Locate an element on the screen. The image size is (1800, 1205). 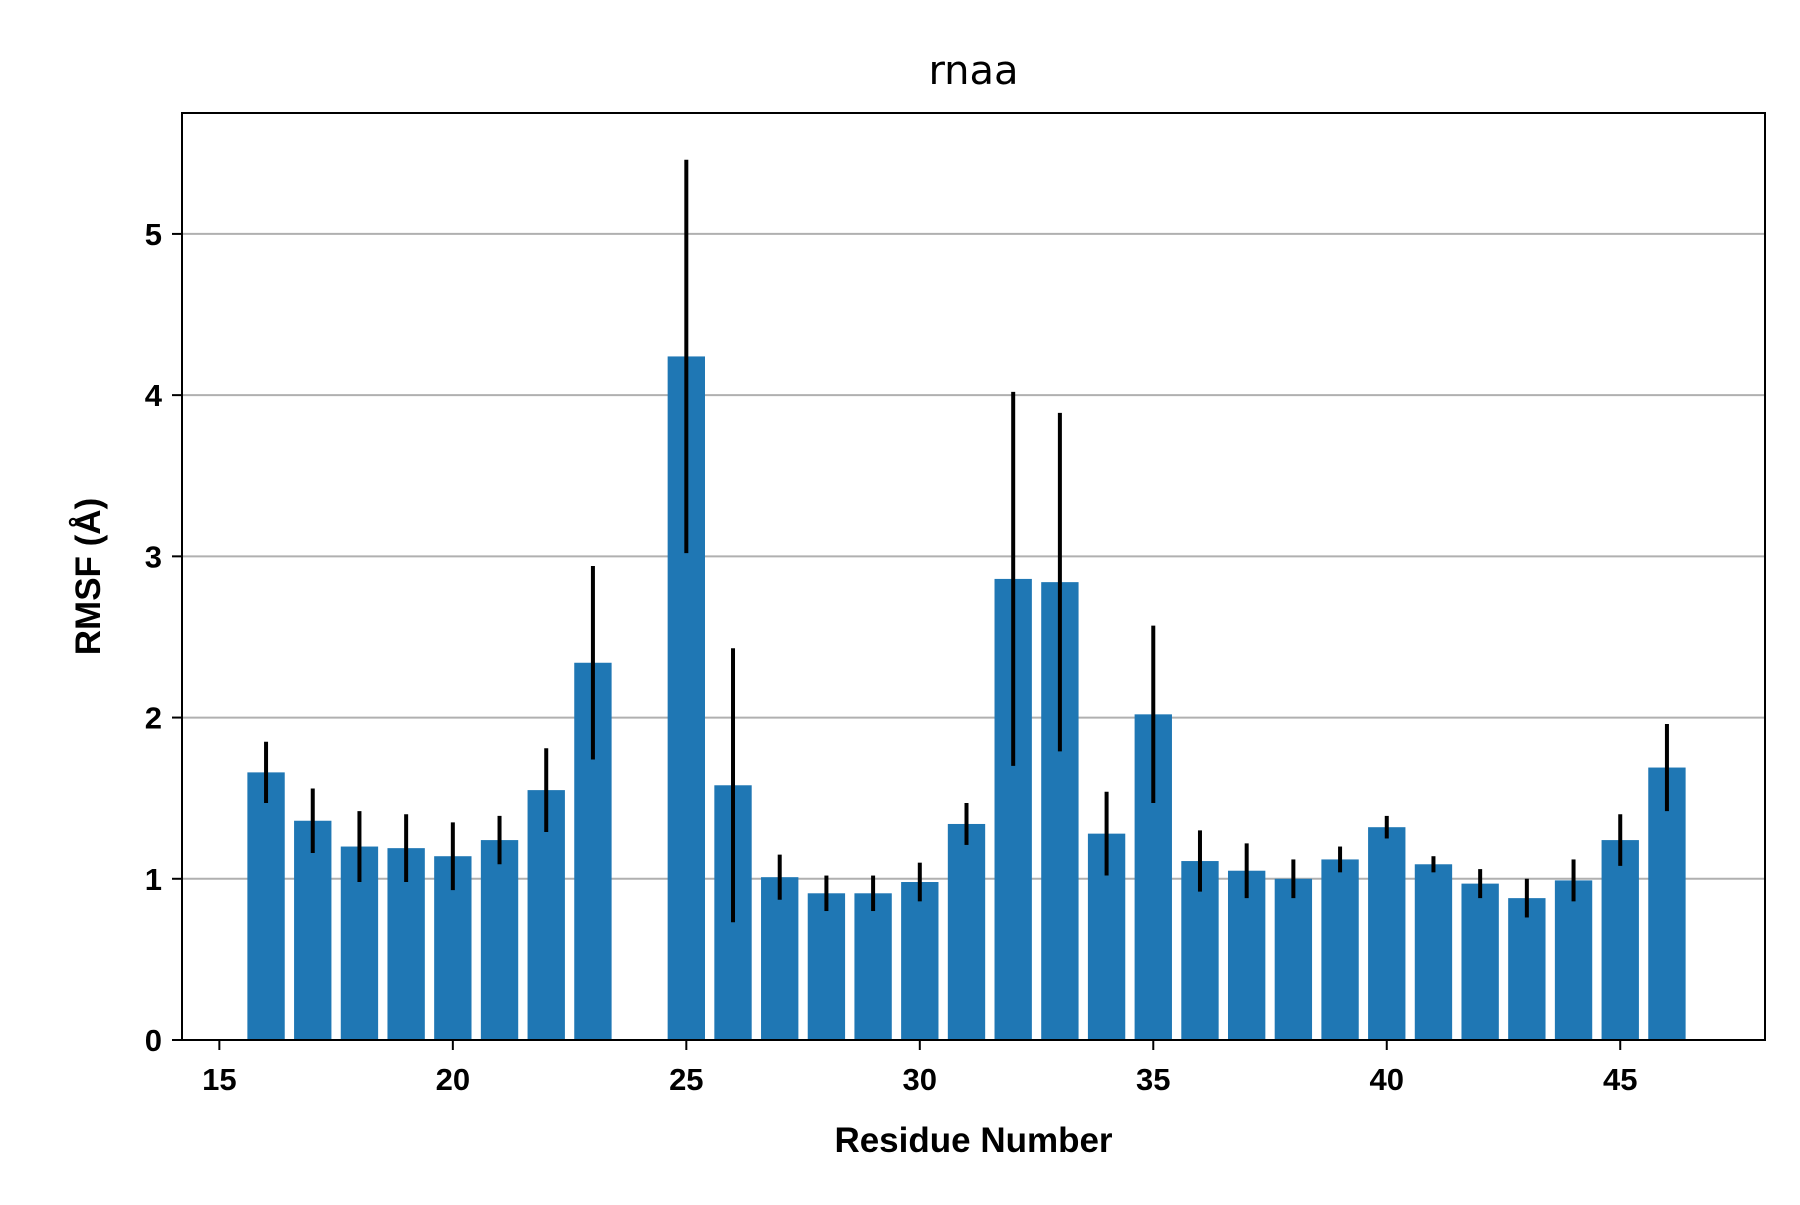
chart-title: rnaa is located at coordinates (973, 71).